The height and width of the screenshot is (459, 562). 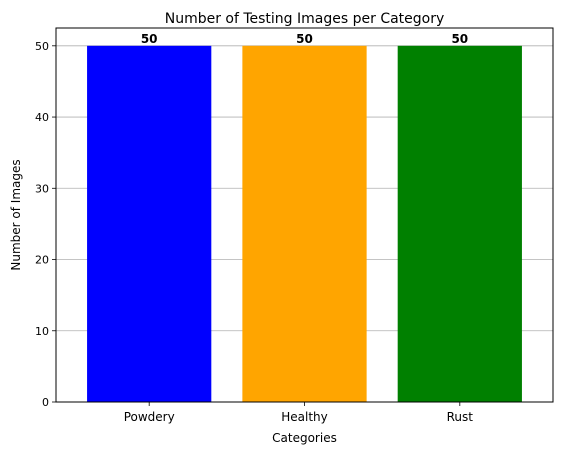 I want to click on y-tick-label: 30, so click(x=42, y=188).